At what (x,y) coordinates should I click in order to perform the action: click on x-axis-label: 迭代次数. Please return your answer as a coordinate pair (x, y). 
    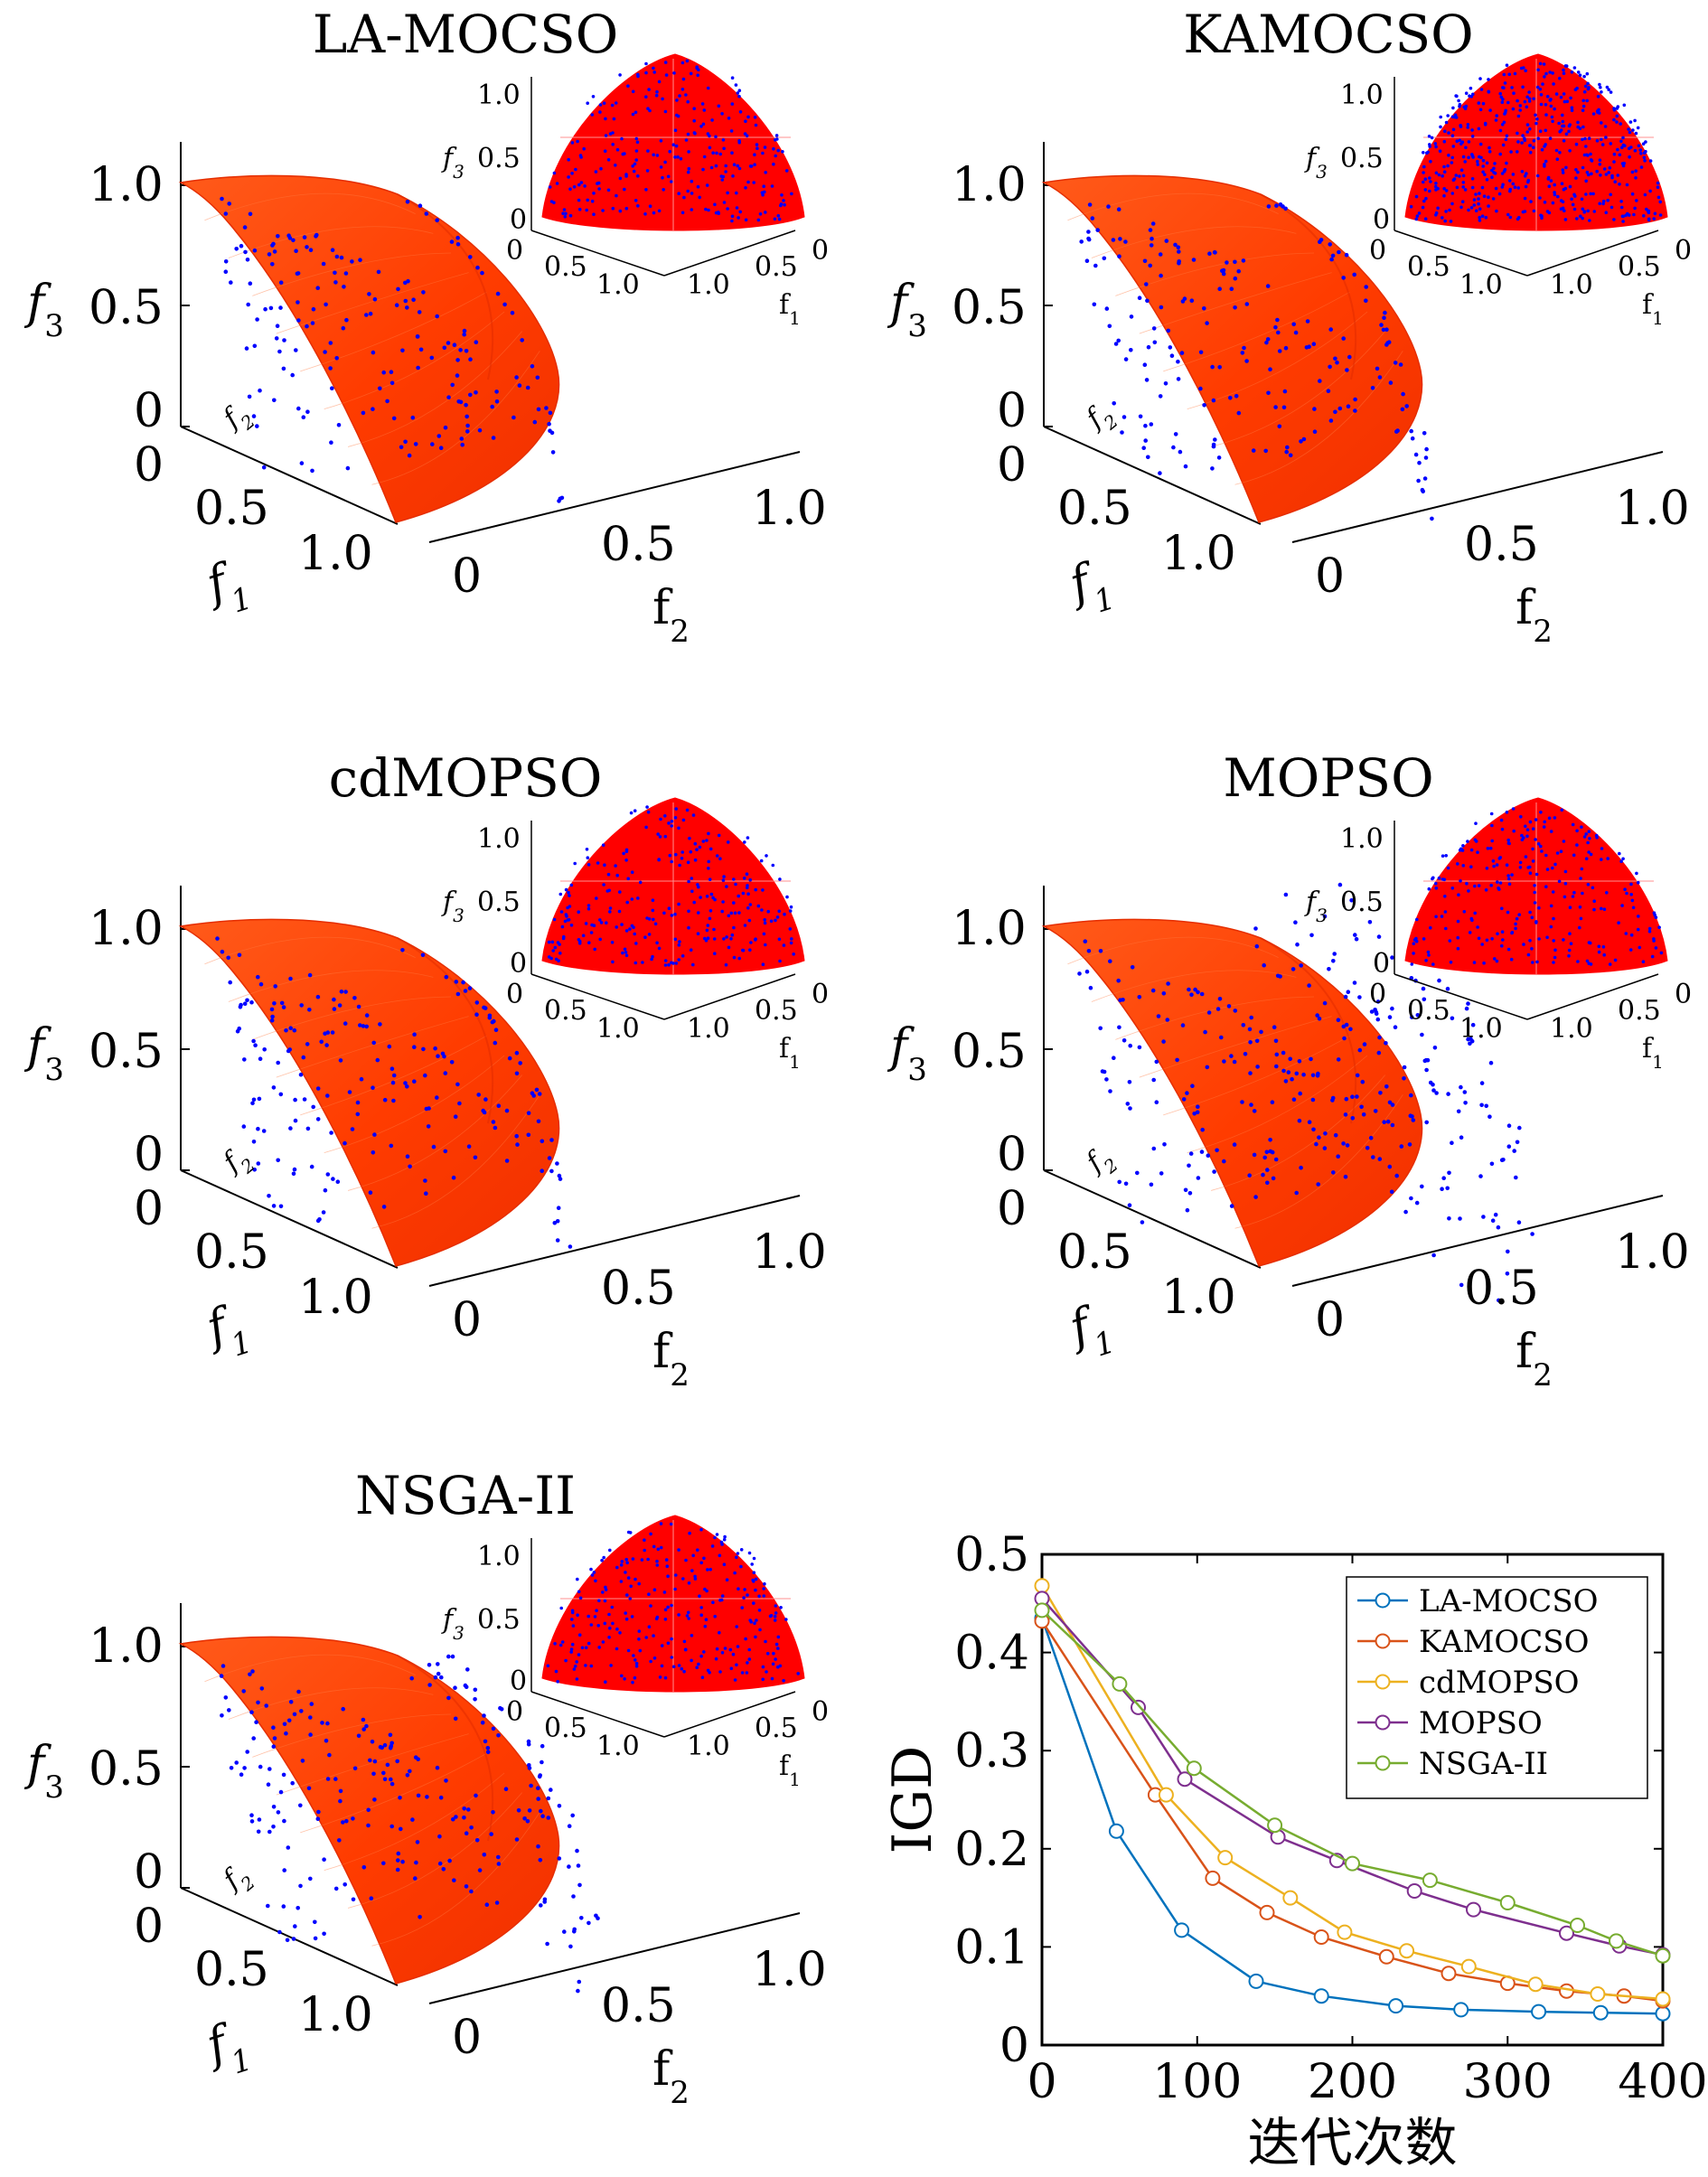
    Looking at the image, I should click on (1352, 2142).